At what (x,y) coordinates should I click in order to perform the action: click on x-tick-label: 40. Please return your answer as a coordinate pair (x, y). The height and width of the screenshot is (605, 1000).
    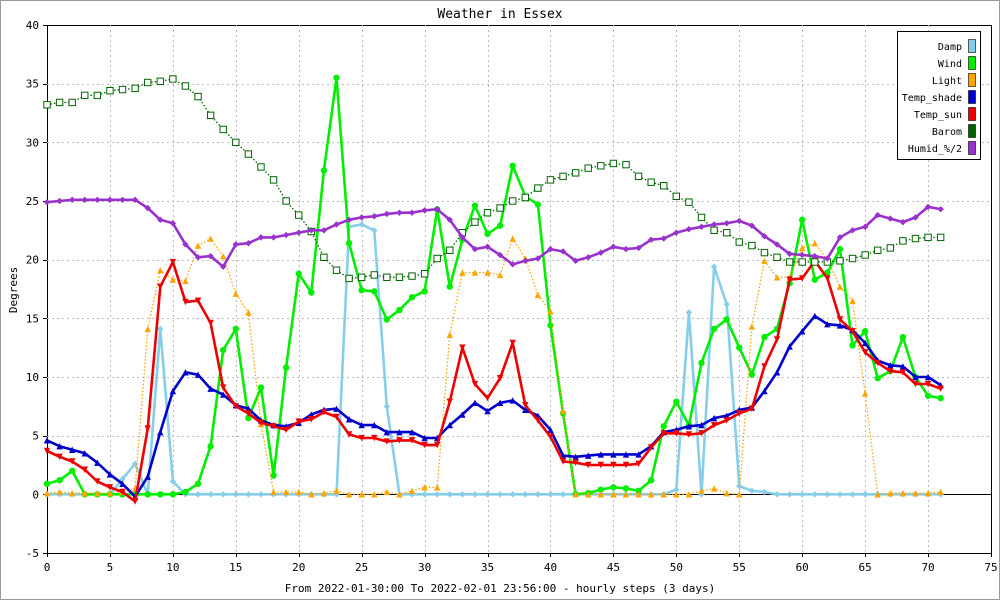
    Looking at the image, I should click on (550, 567).